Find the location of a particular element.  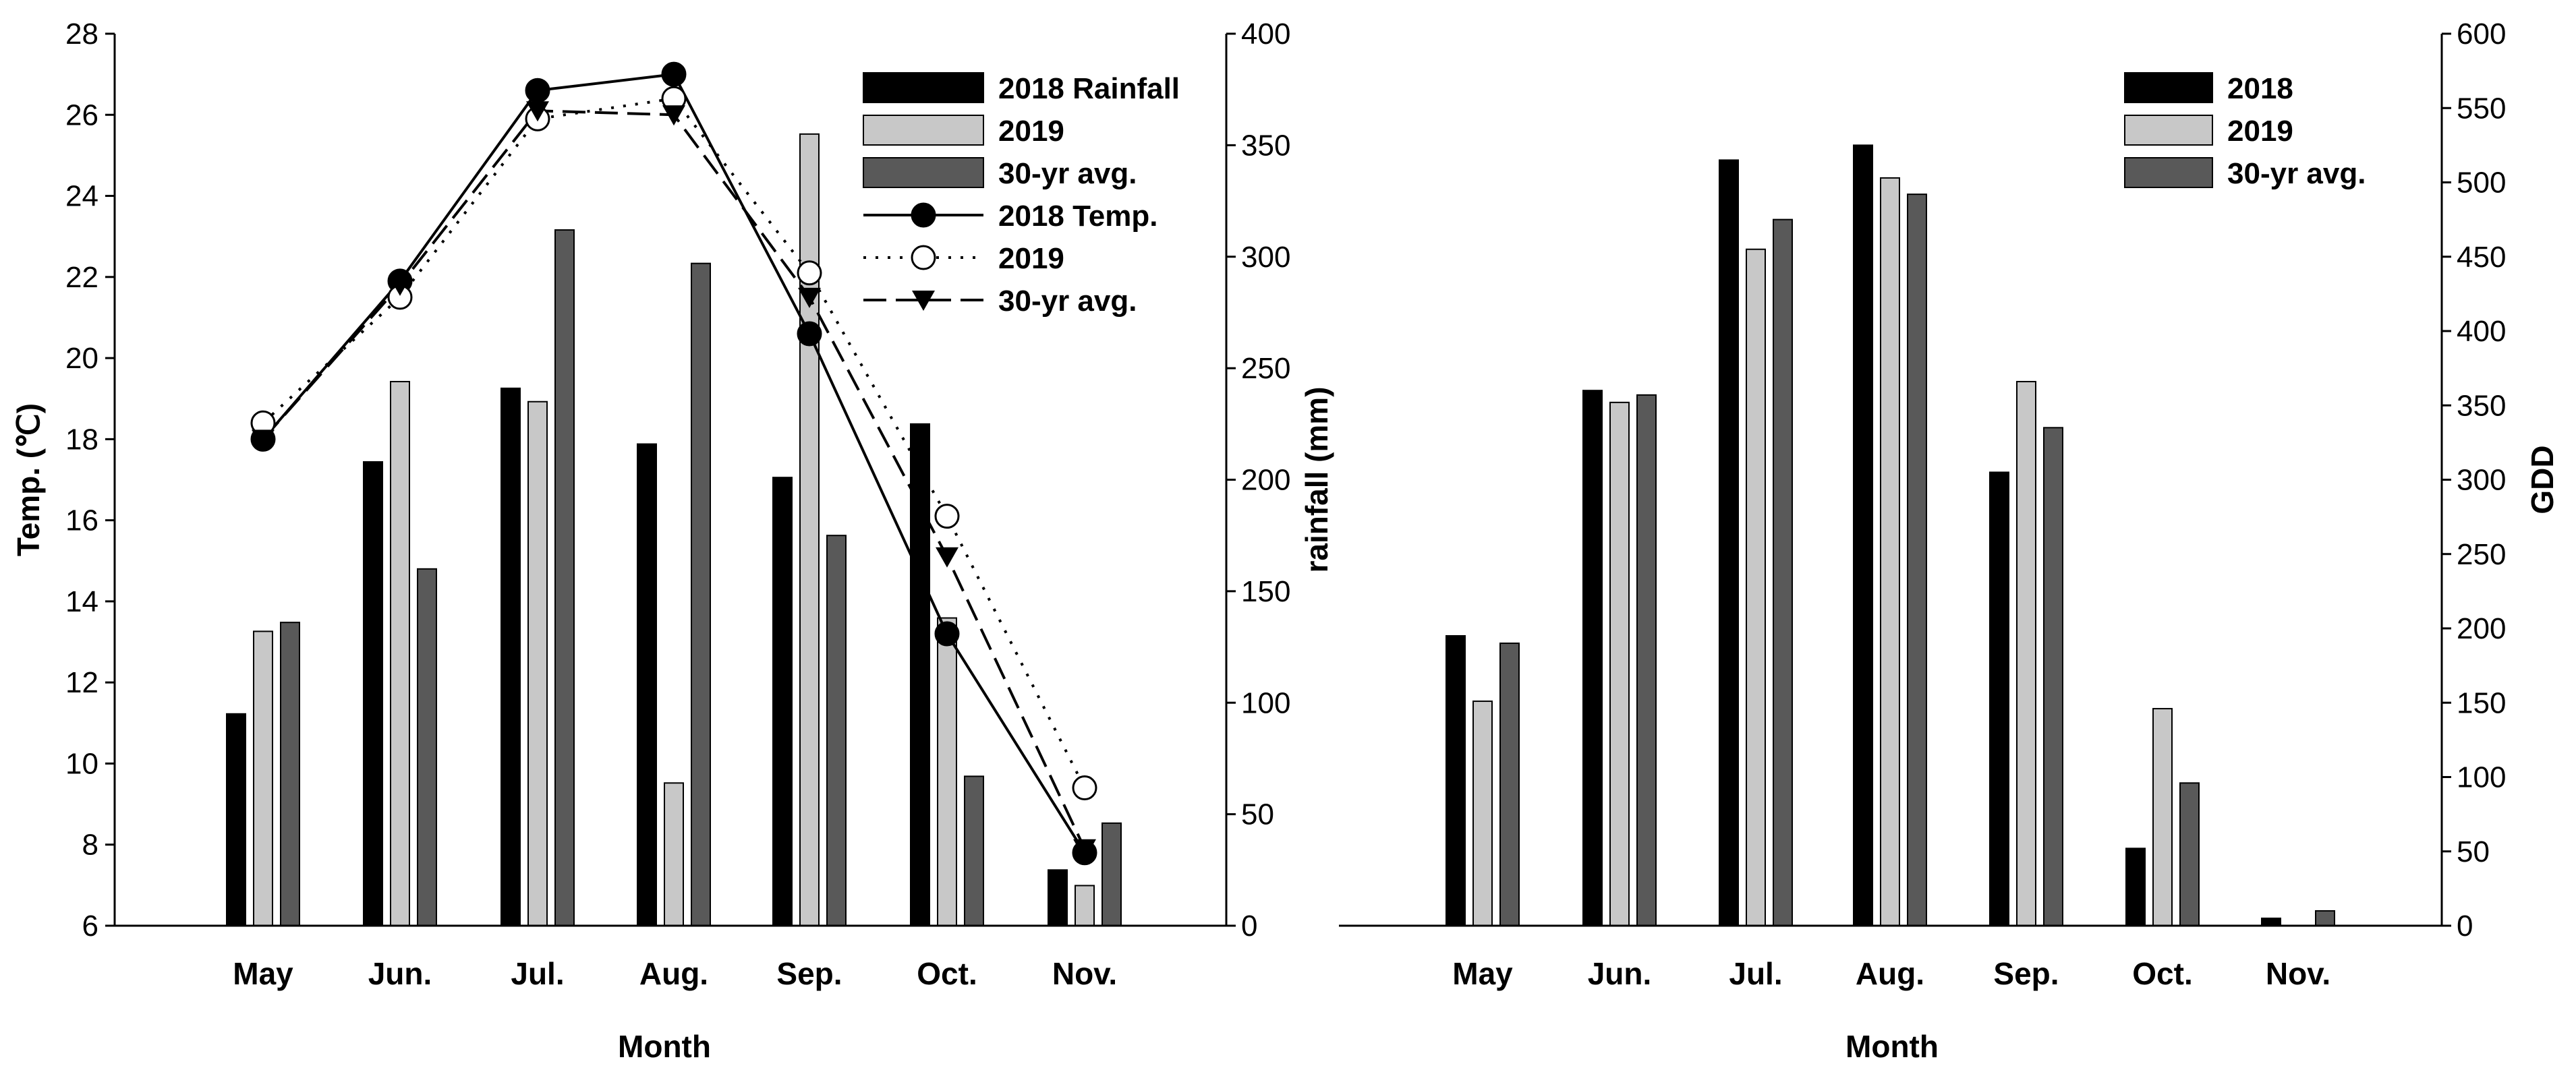

gdd-y-tick-label: 50 is located at coordinates (2473, 852).